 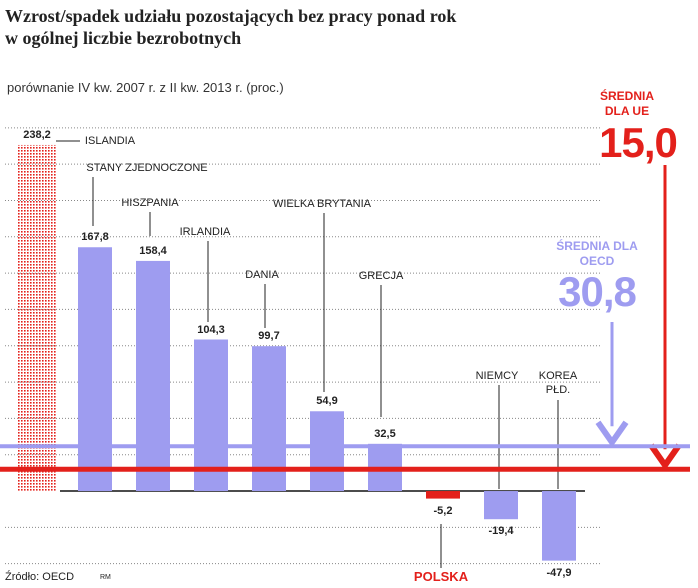 What do you see at coordinates (626, 103) in the screenshot?
I see `reference-name: ŚREDNIA DLA UE` at bounding box center [626, 103].